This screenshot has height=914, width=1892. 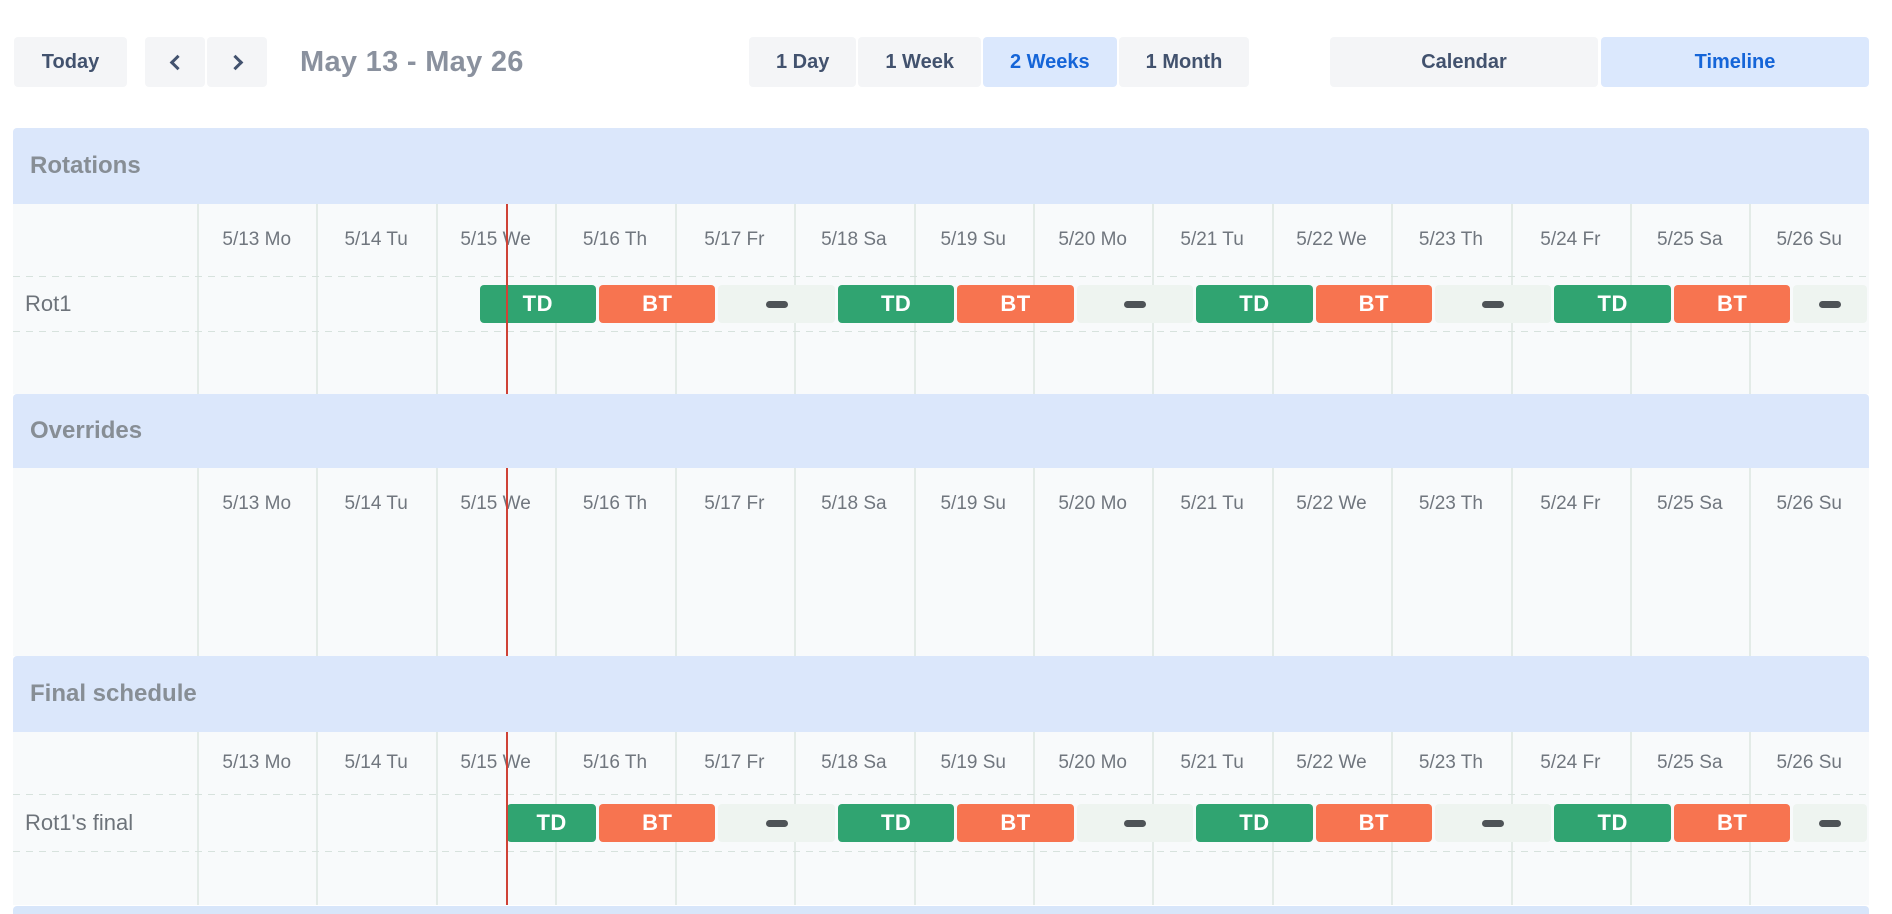 I want to click on next-period-button, so click(x=237, y=62).